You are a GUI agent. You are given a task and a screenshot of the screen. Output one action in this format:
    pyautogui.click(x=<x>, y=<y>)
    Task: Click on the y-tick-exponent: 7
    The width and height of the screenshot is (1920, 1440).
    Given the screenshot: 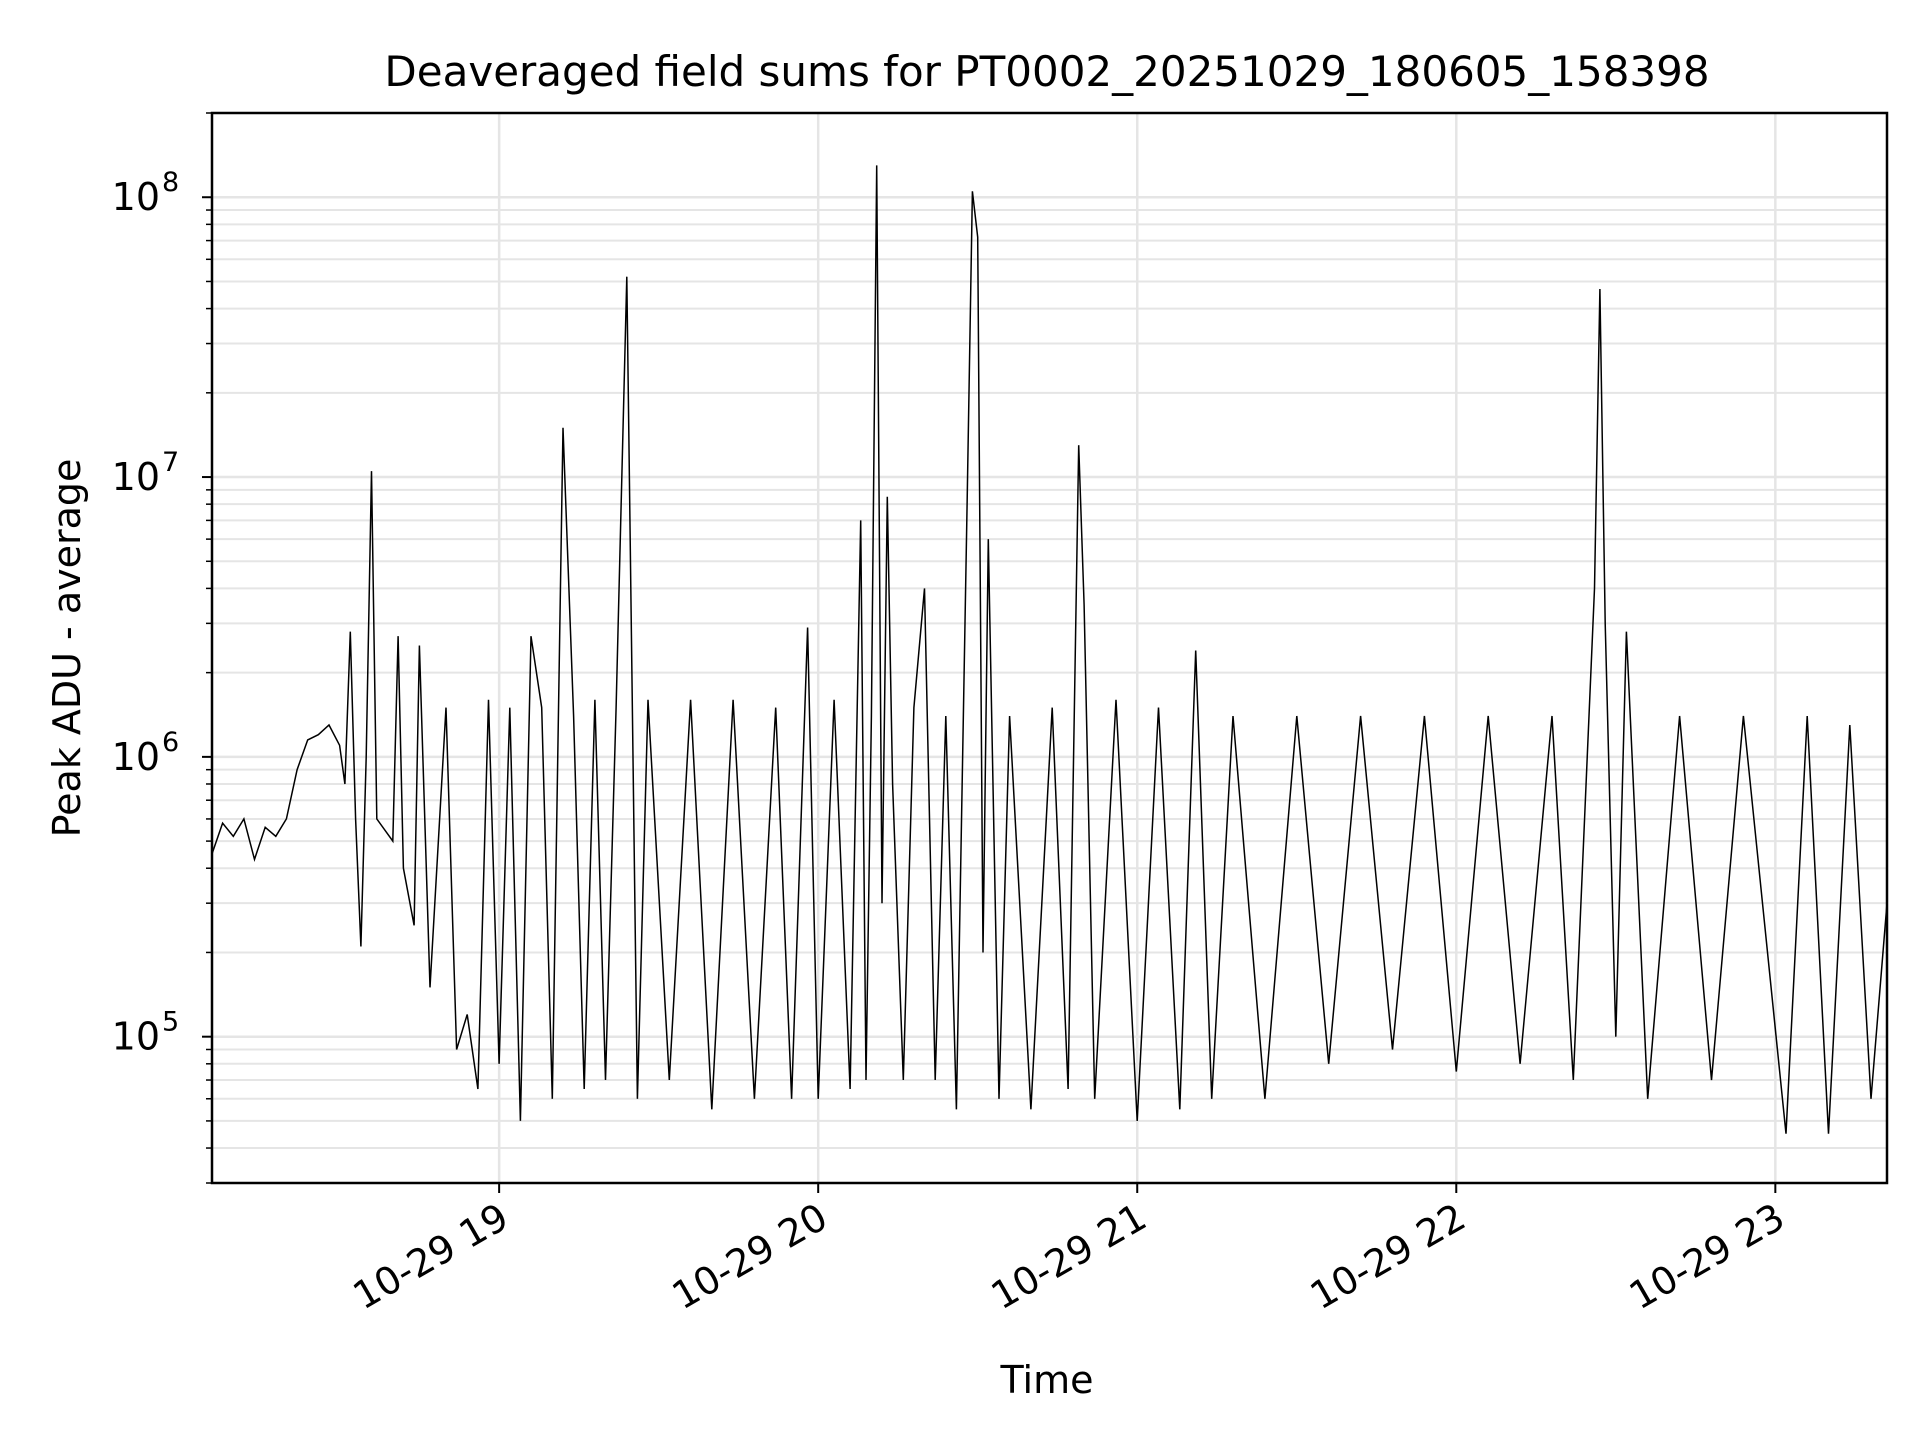 What is the action you would take?
    pyautogui.click(x=170, y=462)
    